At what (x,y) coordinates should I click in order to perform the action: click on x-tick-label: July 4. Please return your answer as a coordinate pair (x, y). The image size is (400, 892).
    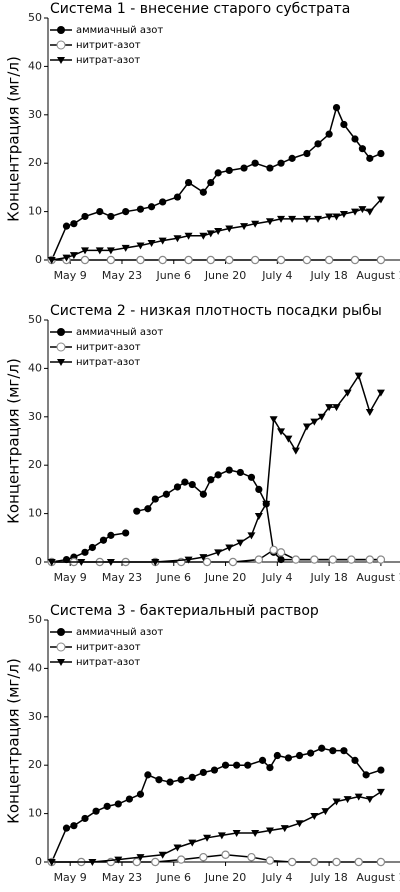
    Looking at the image, I should click on (276, 577).